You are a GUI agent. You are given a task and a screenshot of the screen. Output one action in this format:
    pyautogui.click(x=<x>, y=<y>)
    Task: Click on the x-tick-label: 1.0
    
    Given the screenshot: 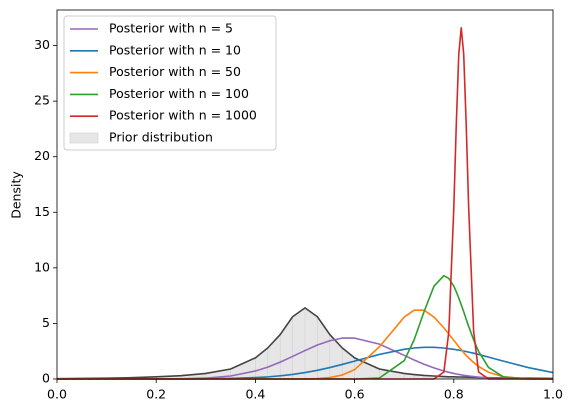 What is the action you would take?
    pyautogui.click(x=553, y=394)
    